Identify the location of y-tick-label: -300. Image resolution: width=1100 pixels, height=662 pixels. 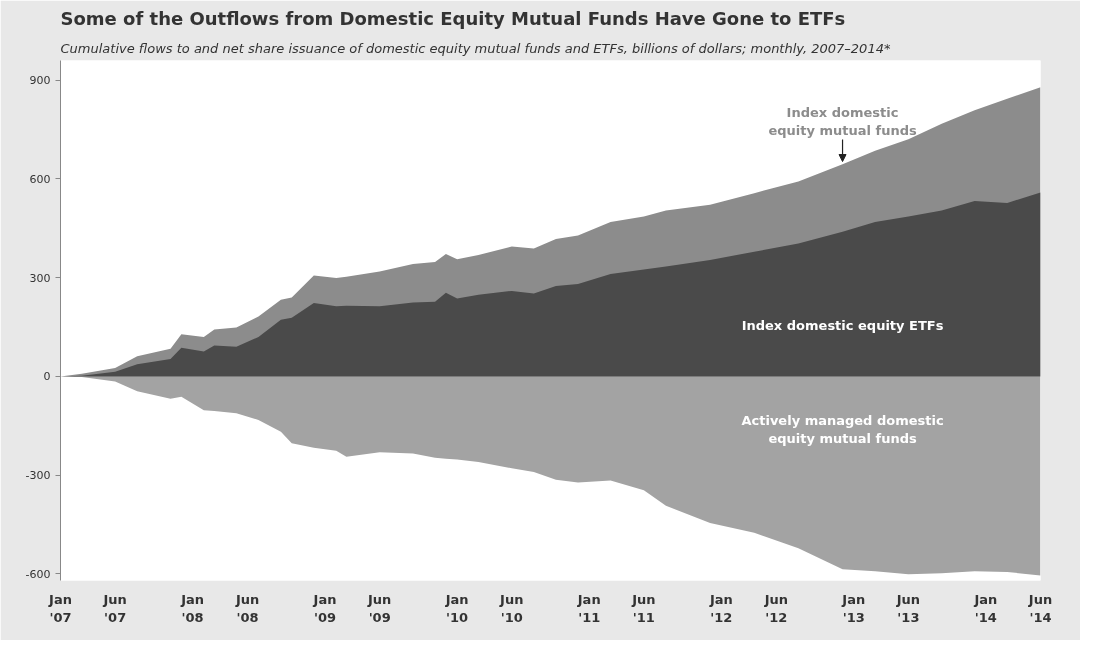
(38, 476).